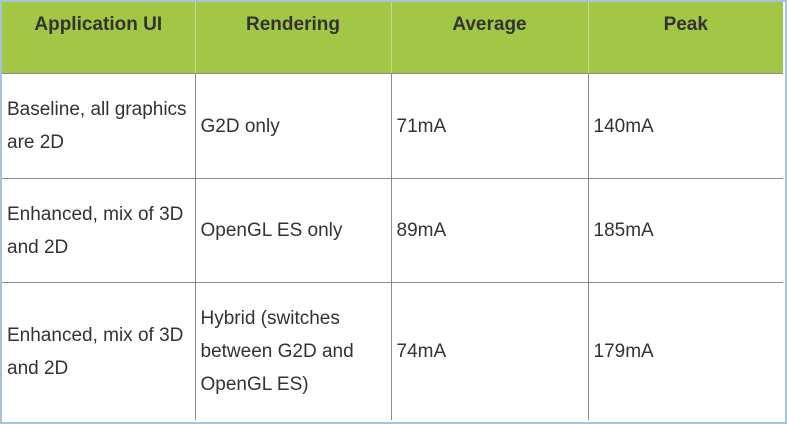  Describe the element at coordinates (490, 230) in the screenshot. I see `cell-average: 89mA` at that location.